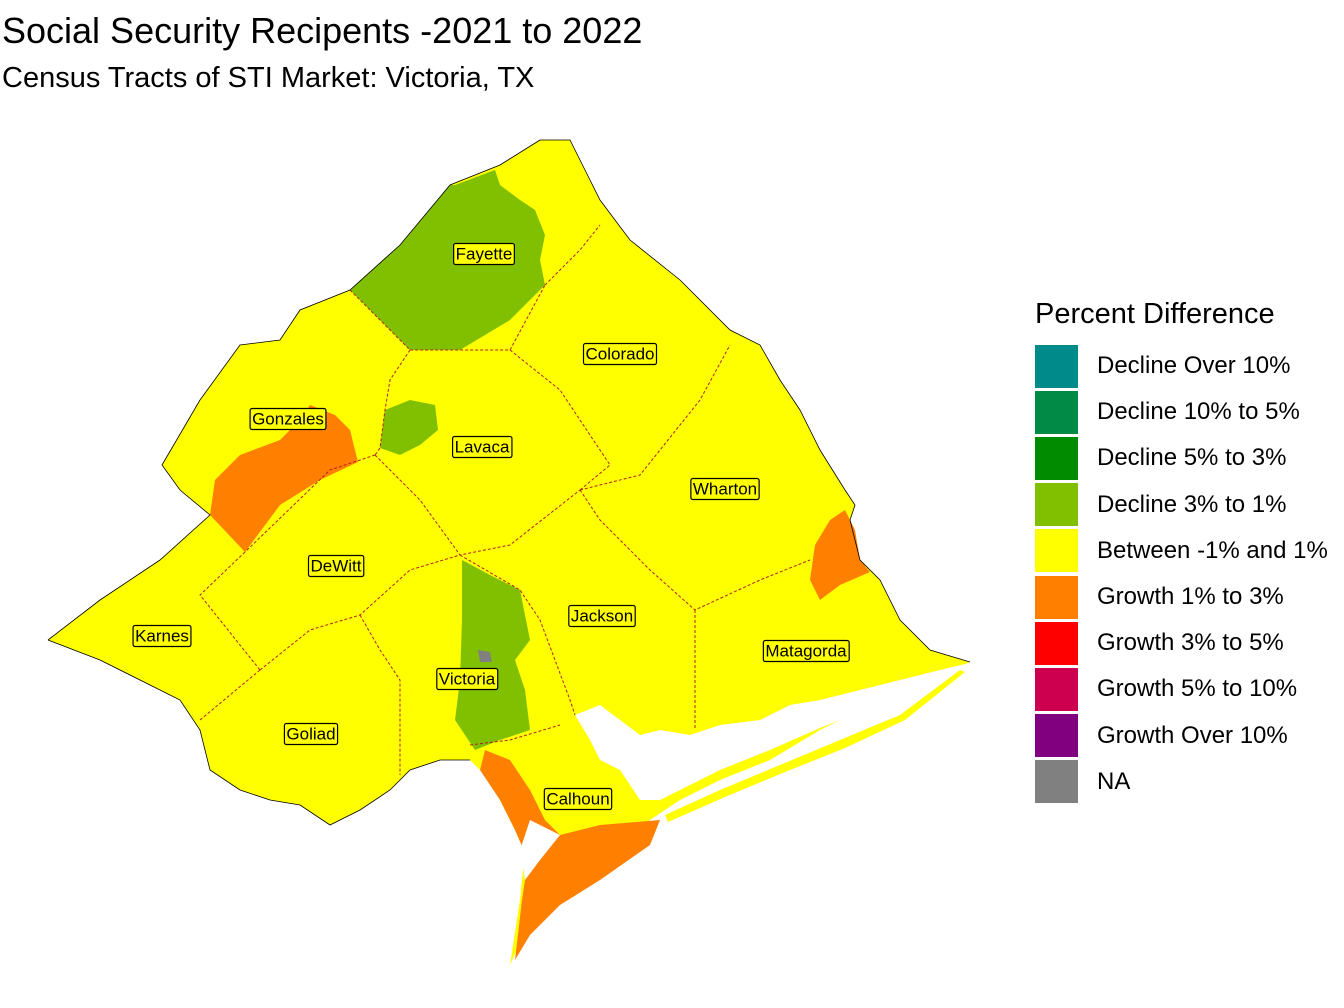 Image resolution: width=1344 pixels, height=1008 pixels. What do you see at coordinates (1197, 689) in the screenshot?
I see `legend-label: Growth 5% to 10%` at bounding box center [1197, 689].